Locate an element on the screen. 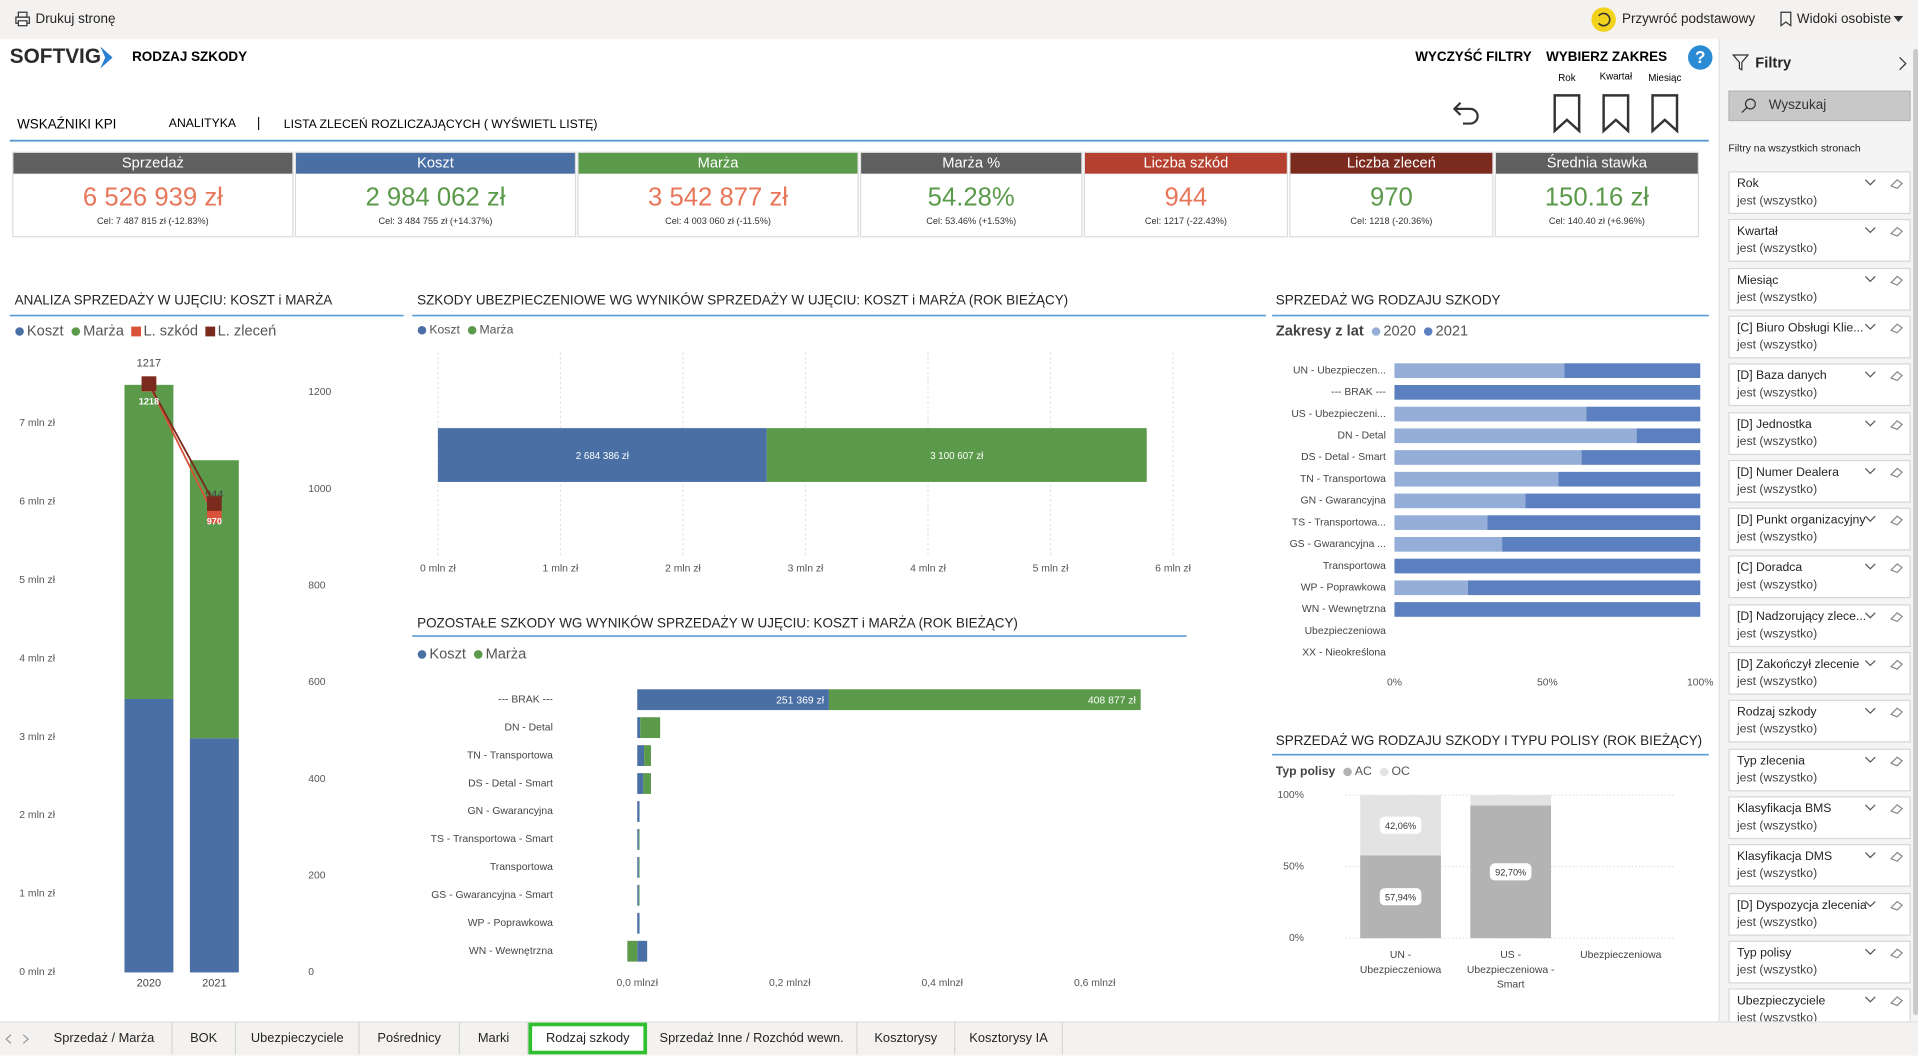 This screenshot has height=1056, width=1918. x-tick-label: 0,2 mlnzł is located at coordinates (790, 983).